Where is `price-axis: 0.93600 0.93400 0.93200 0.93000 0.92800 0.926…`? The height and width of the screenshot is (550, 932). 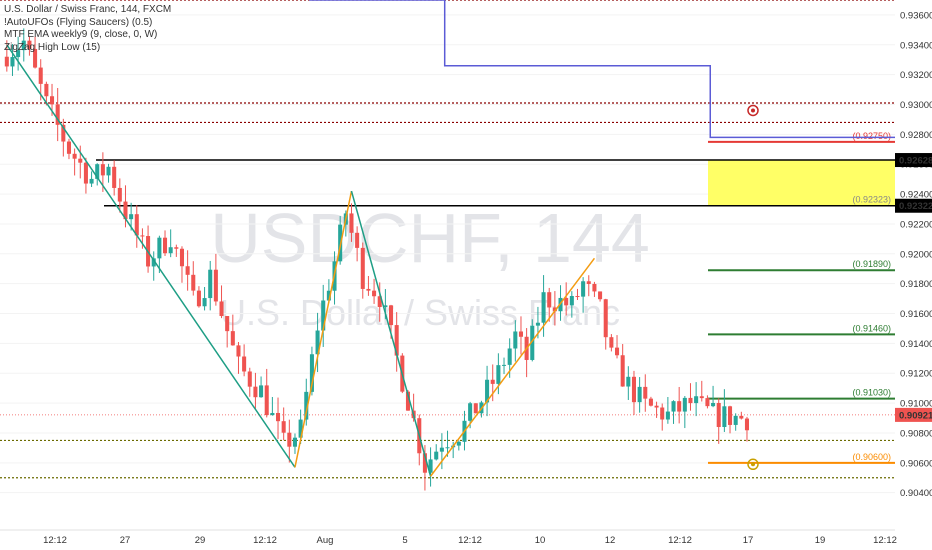
price-axis: 0.93600 0.93400 0.93200 0.93000 0.92800 0.926… is located at coordinates (913, 275).